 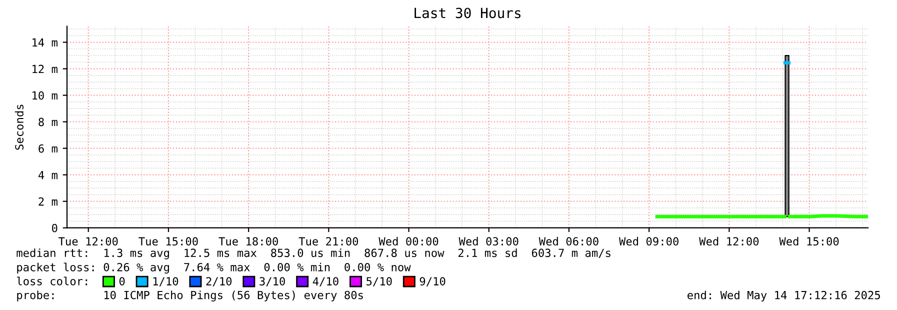 What do you see at coordinates (467, 13) in the screenshot?
I see `chart-title: Last 30 Hours` at bounding box center [467, 13].